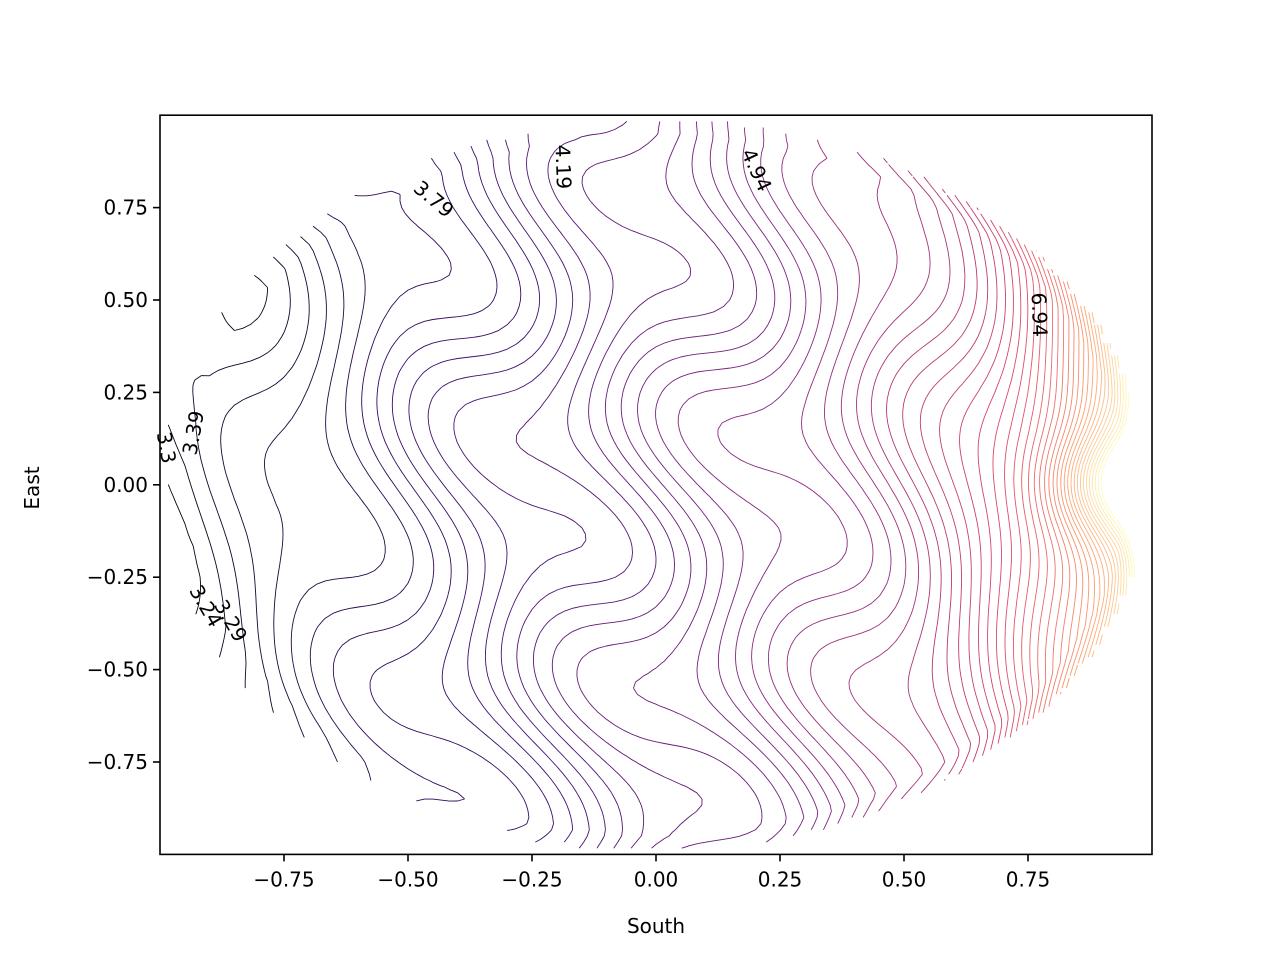  I want to click on y-tick-label: −0.50, so click(117, 670).